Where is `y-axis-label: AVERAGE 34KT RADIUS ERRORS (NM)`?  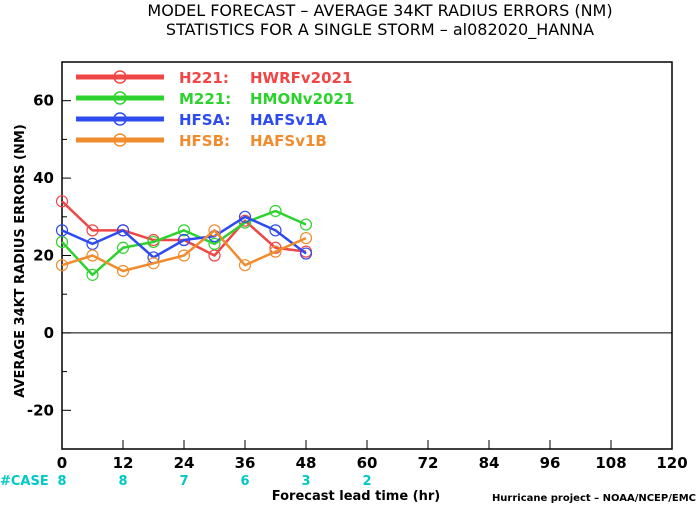
y-axis-label: AVERAGE 34KT RADIUS ERRORS (NM) is located at coordinates (20, 261).